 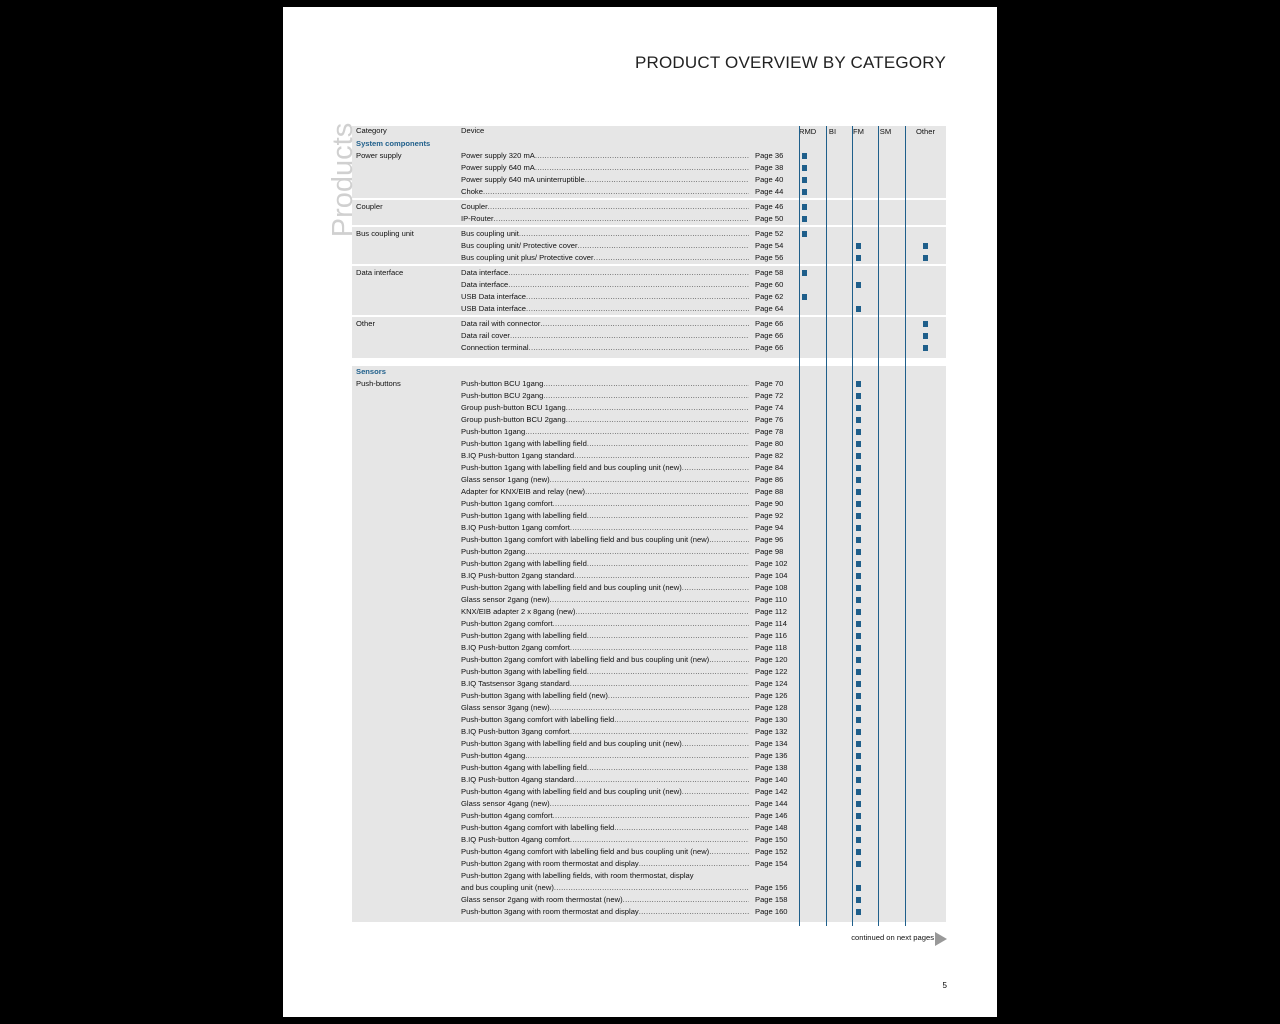 I want to click on device-name: Data interface, so click(x=485, y=272).